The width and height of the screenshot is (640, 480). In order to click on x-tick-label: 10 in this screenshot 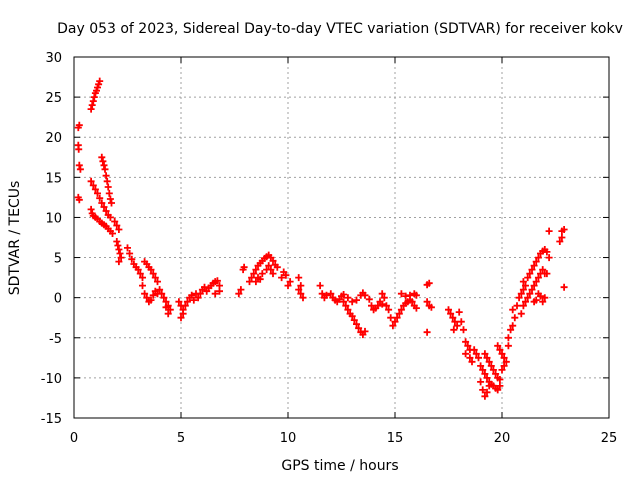, I will do `click(288, 438)`.